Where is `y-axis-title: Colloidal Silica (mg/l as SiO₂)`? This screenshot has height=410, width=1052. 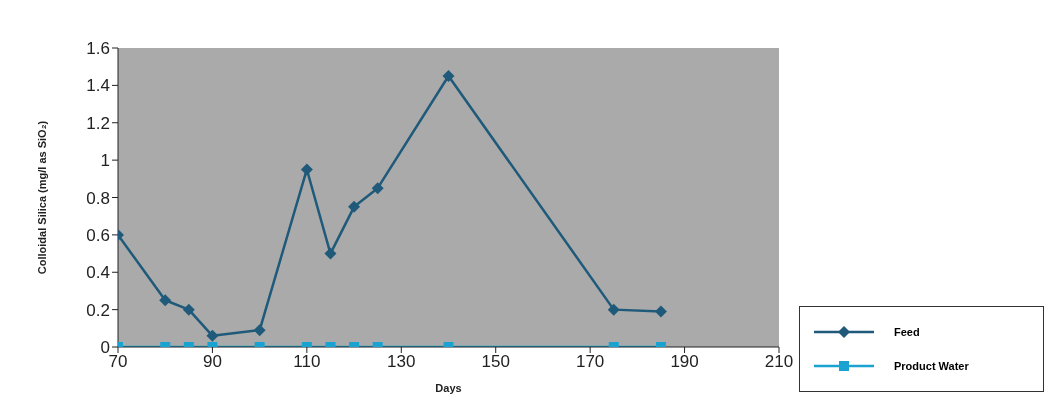
y-axis-title: Colloidal Silica (mg/l as SiO₂) is located at coordinates (42, 197).